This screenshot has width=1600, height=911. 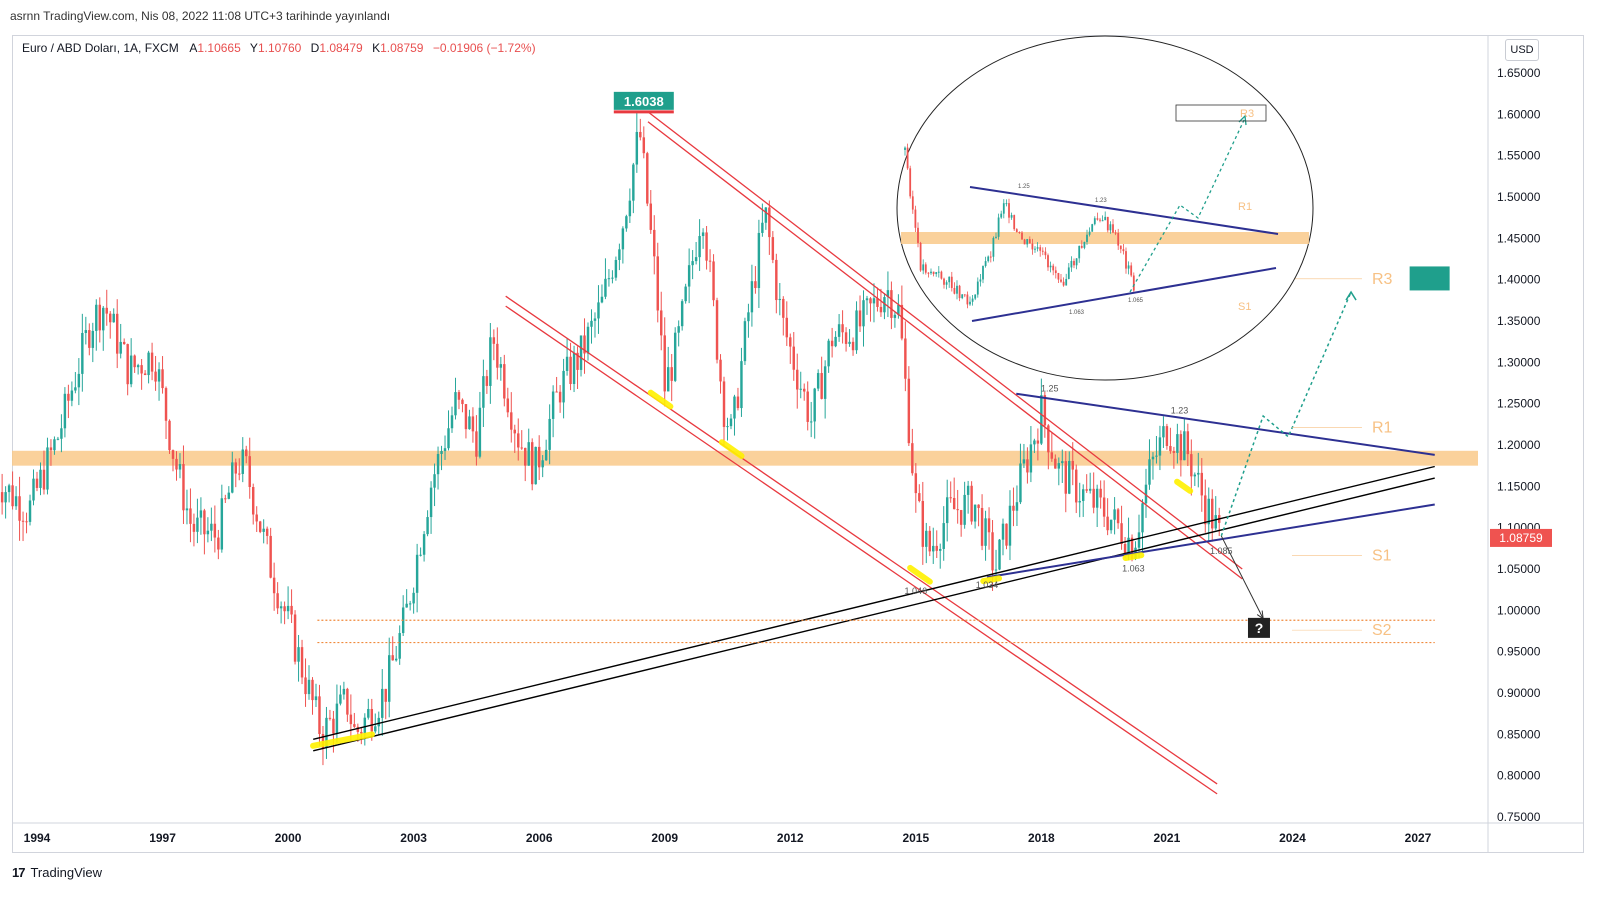 I want to click on y-tick-label: 1.05000, so click(x=1519, y=569).